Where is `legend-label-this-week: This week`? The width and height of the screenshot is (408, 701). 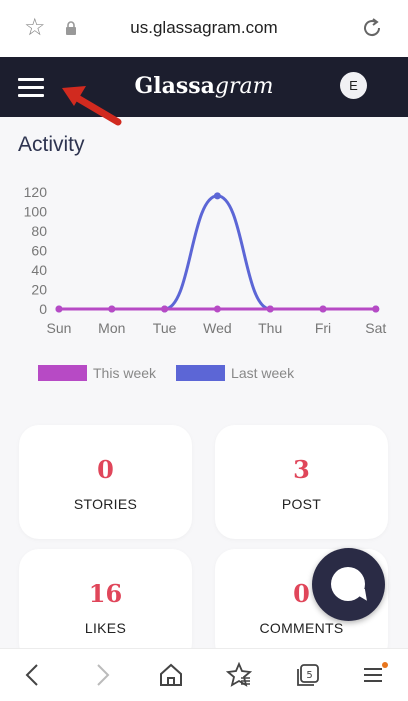
legend-label-this-week: This week is located at coordinates (125, 373).